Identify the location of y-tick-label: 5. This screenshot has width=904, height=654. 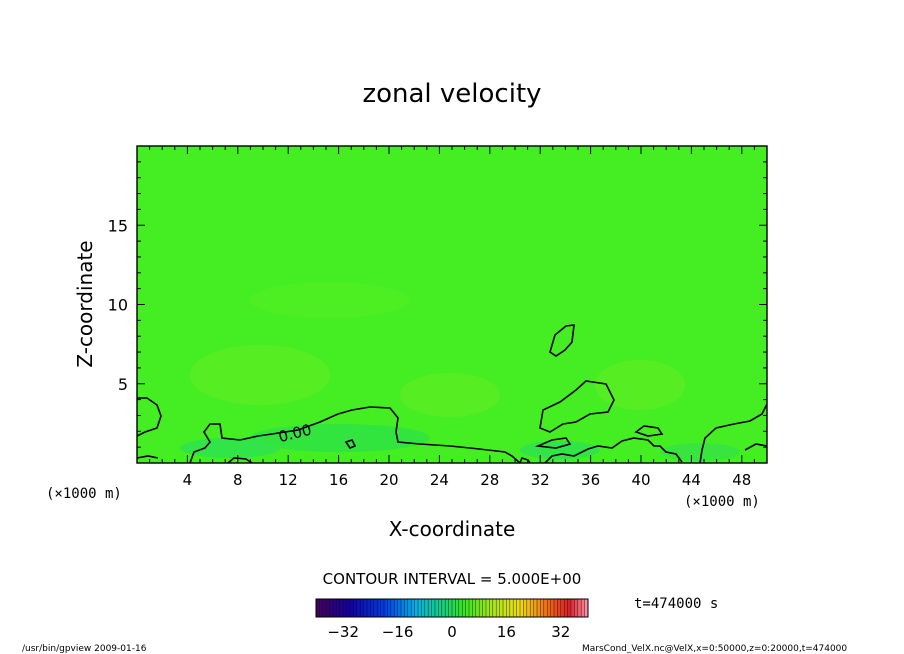
(123, 384).